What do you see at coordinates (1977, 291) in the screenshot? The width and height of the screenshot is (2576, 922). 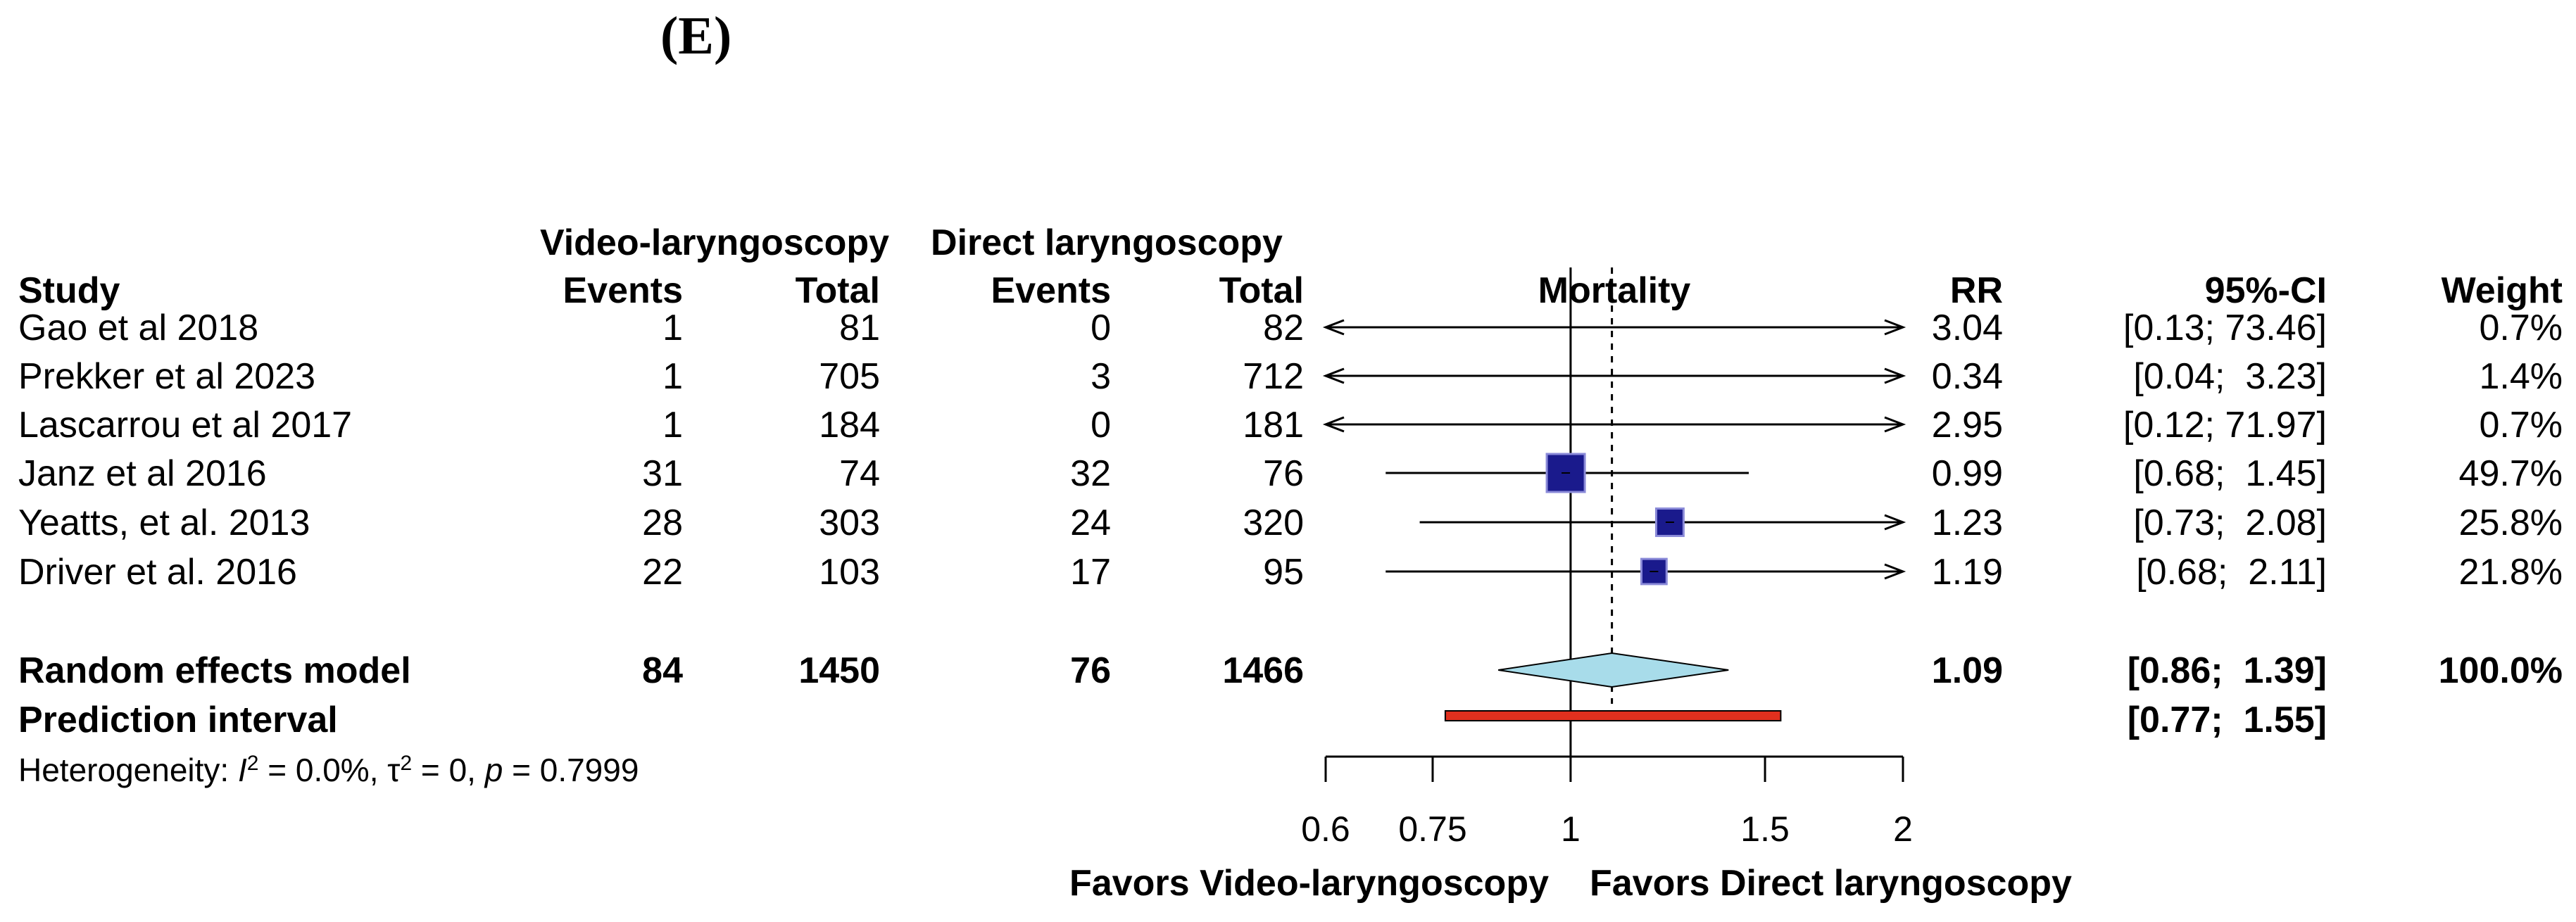 I see `header-rr: RR` at bounding box center [1977, 291].